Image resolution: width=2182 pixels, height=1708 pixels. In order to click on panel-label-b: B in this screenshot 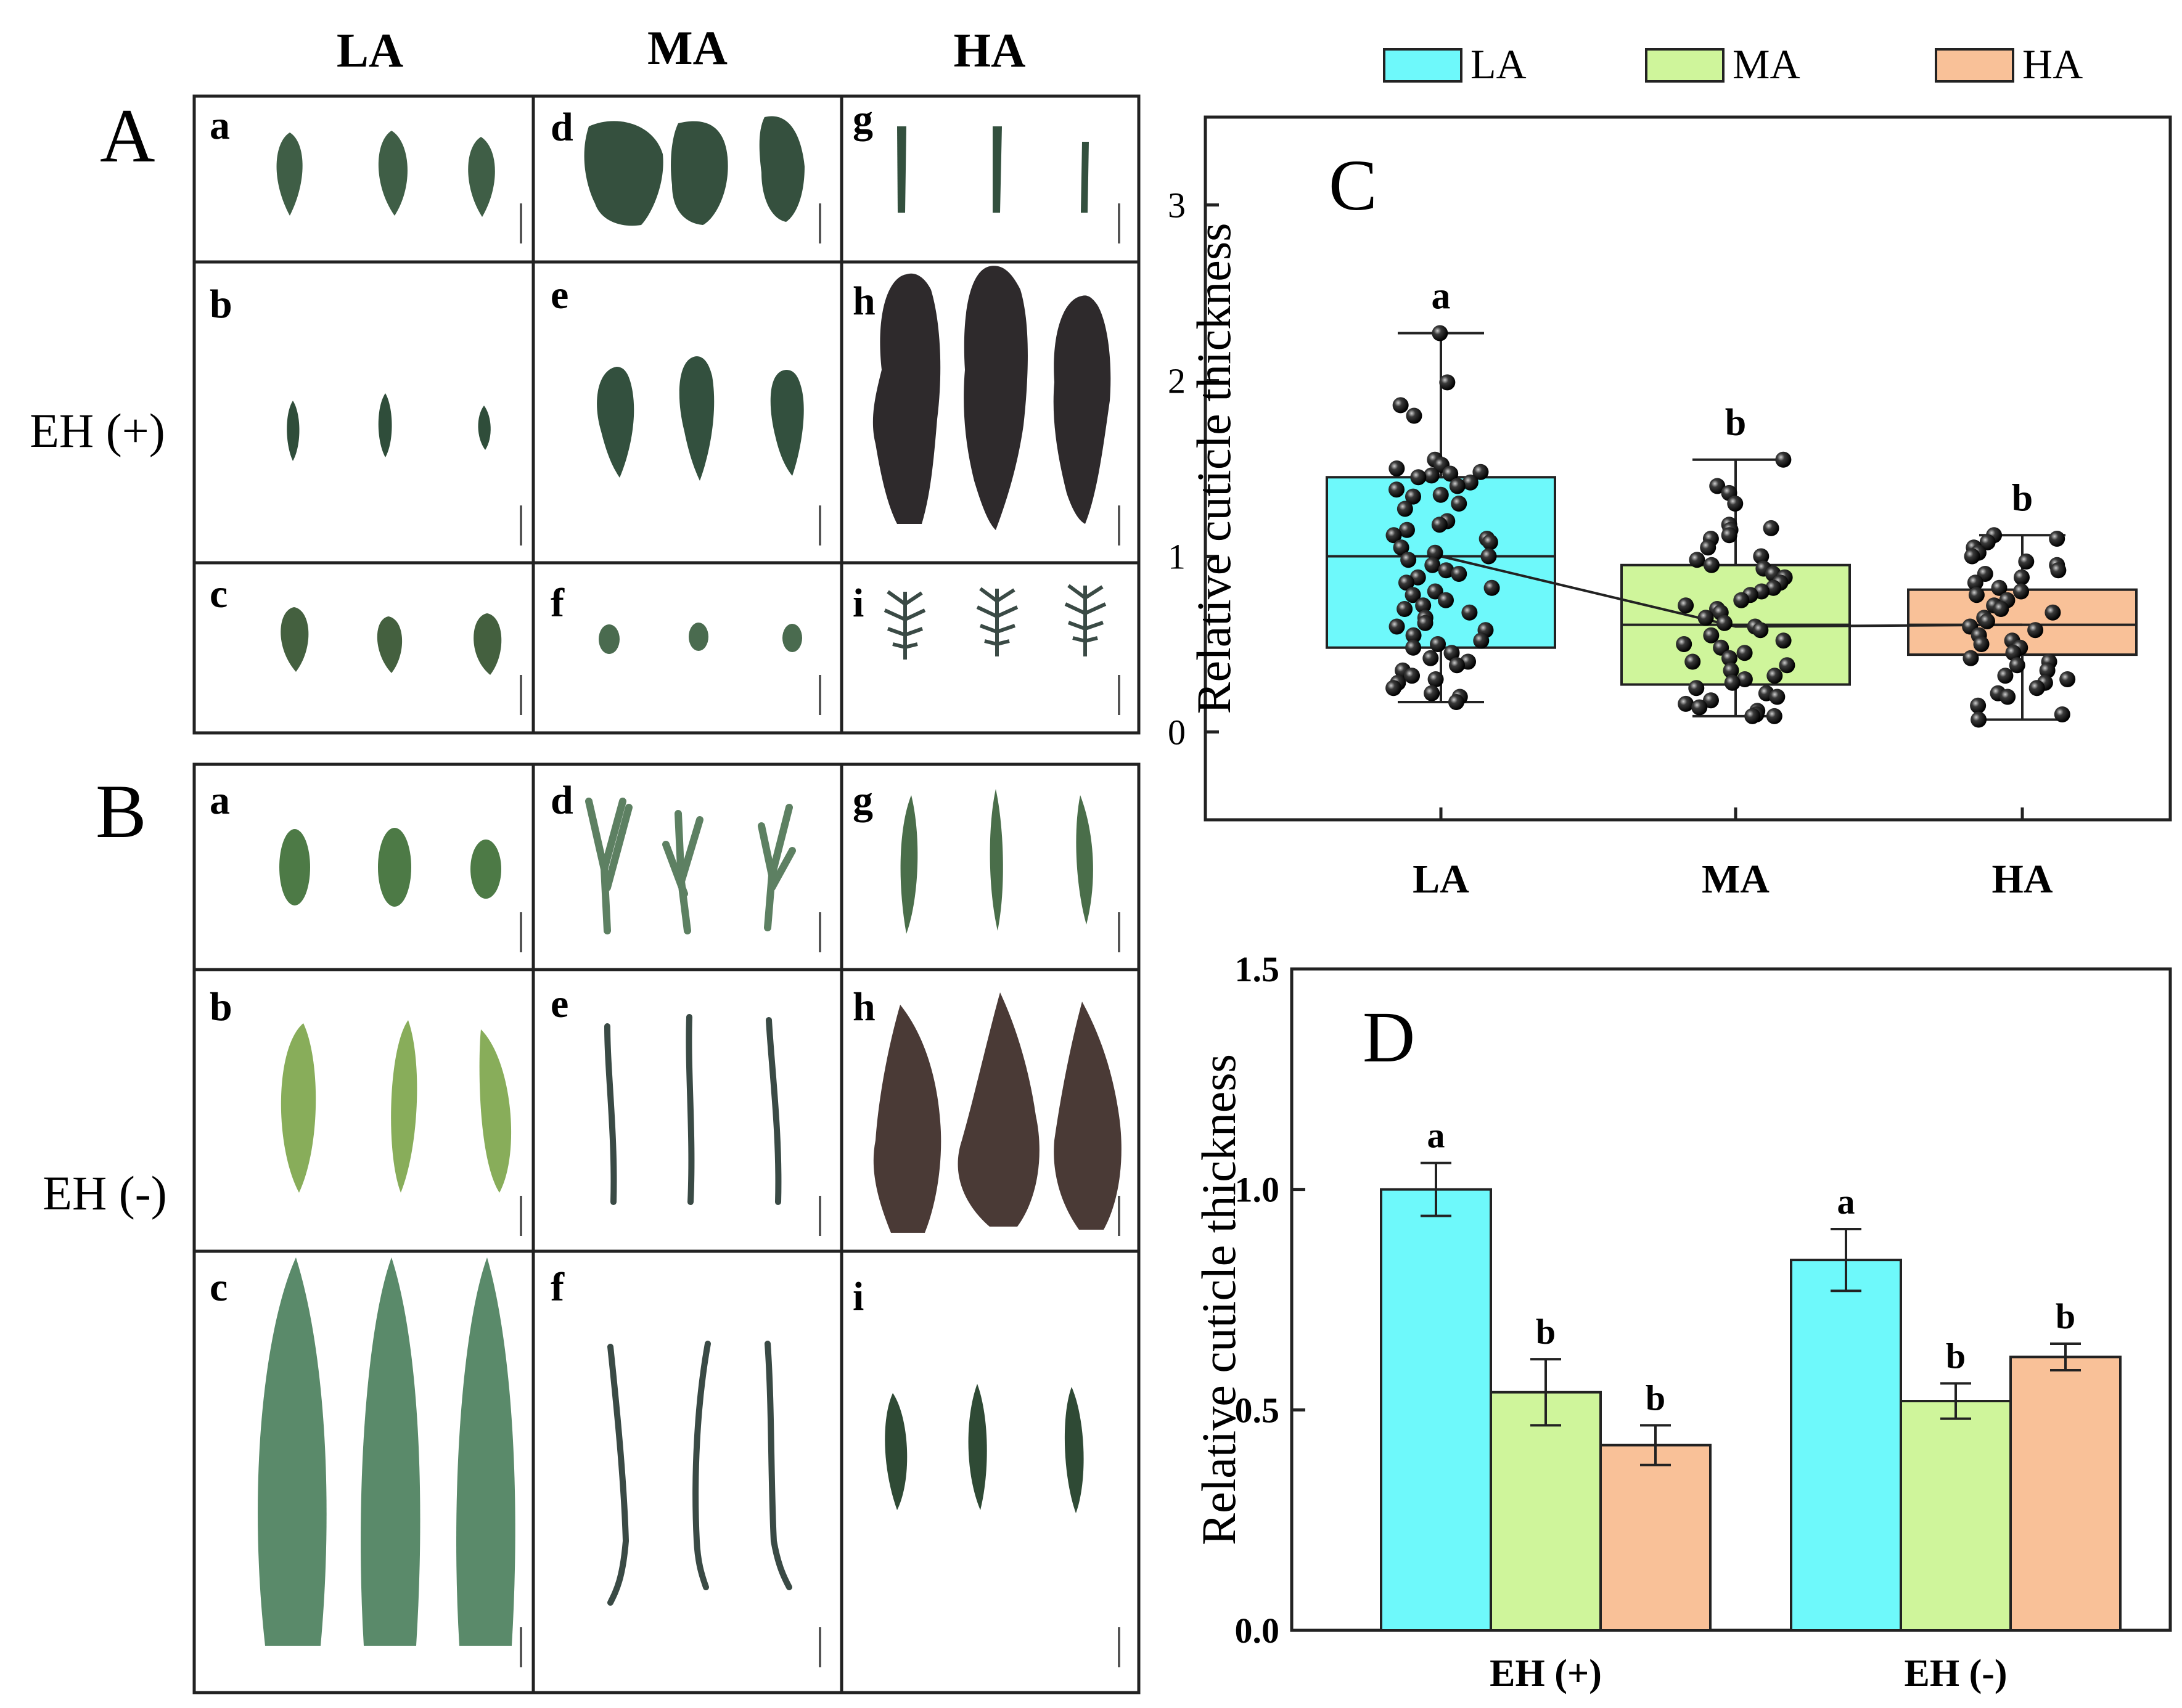, I will do `click(121, 811)`.